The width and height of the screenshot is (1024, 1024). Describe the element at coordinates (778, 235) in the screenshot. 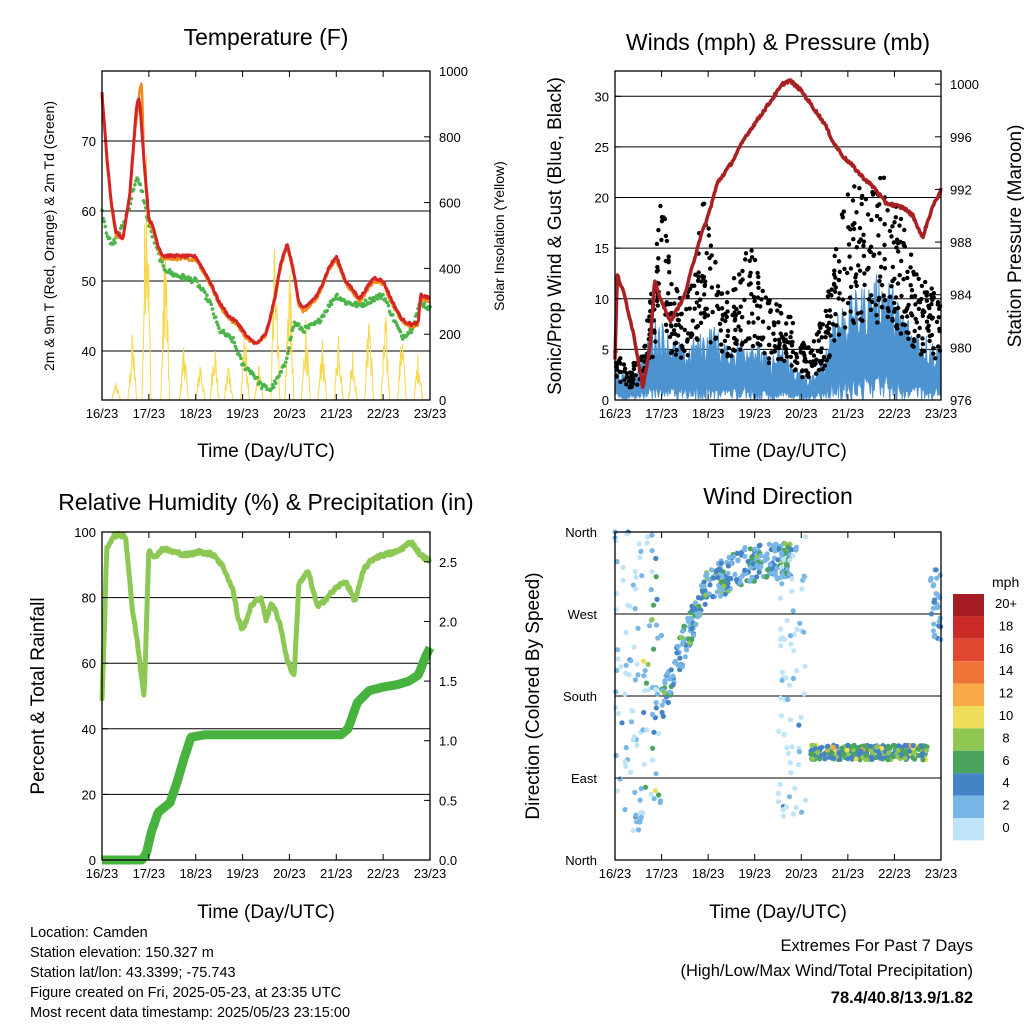

I see `winds-plot-frame` at that location.